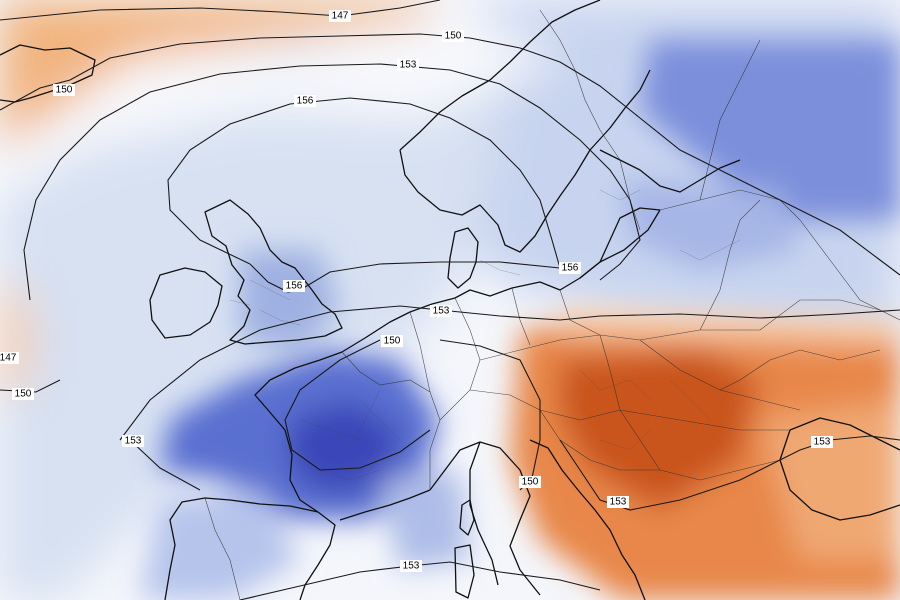 This screenshot has height=600, width=900. Describe the element at coordinates (345, 447) in the screenshot. I see `cool-deep-france` at that location.